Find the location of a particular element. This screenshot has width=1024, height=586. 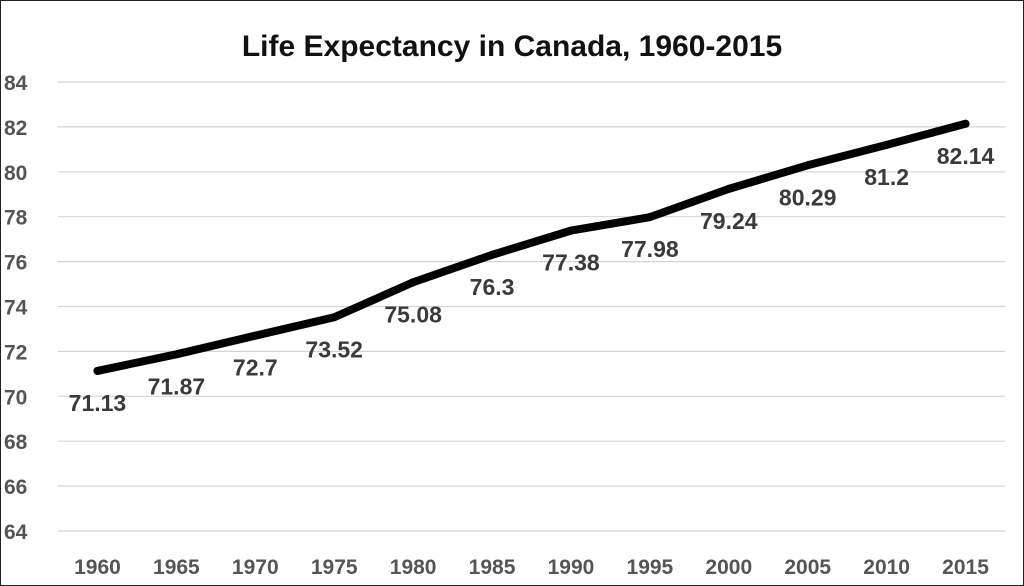

data-label: 73.52 is located at coordinates (334, 349).